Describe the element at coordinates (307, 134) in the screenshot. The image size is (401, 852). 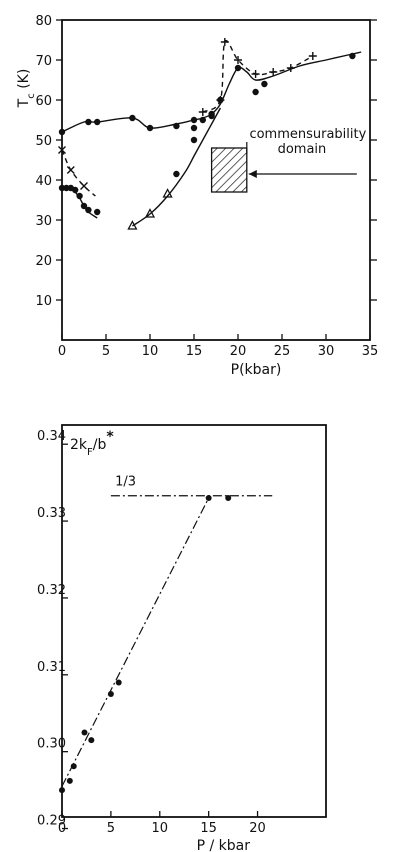
I see `annotation-line-1: commensurability` at that location.